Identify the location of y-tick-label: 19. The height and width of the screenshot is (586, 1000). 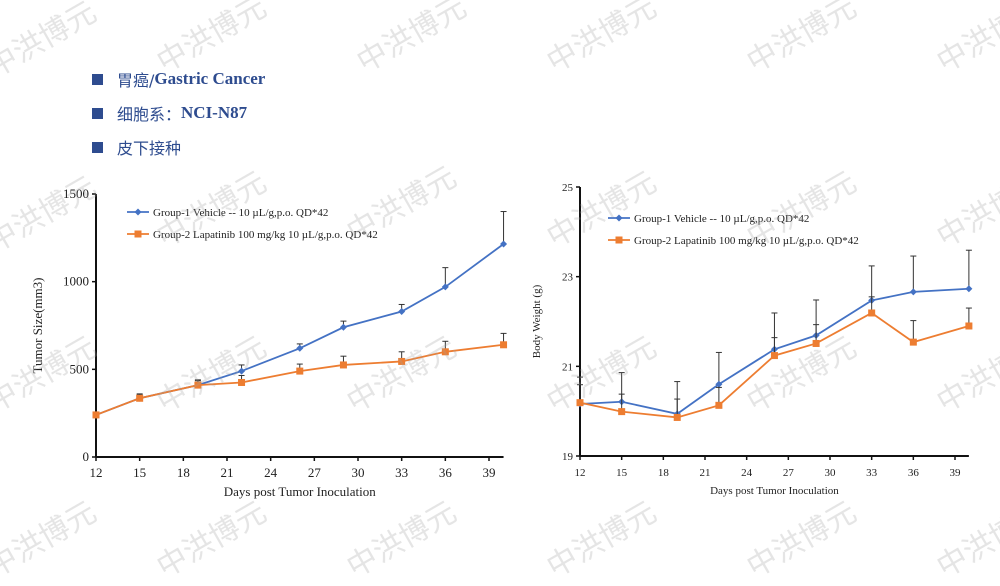
(568, 457).